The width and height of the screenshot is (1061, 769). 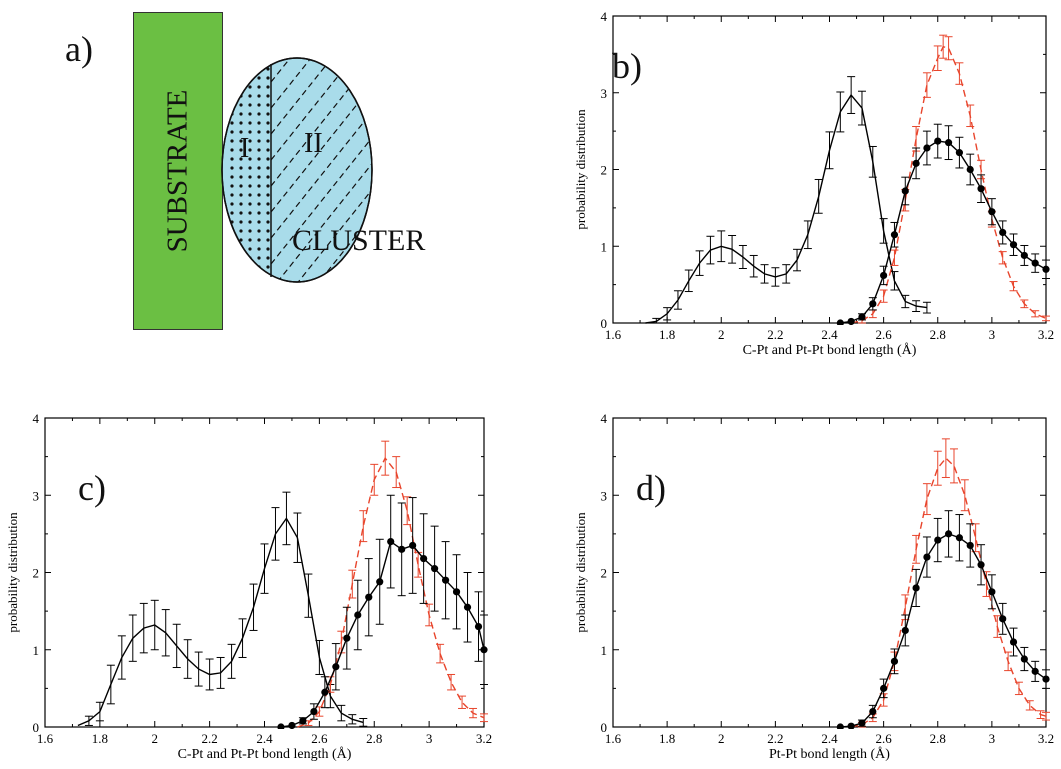 What do you see at coordinates (313, 143) in the screenshot?
I see `region-2-label: II` at bounding box center [313, 143].